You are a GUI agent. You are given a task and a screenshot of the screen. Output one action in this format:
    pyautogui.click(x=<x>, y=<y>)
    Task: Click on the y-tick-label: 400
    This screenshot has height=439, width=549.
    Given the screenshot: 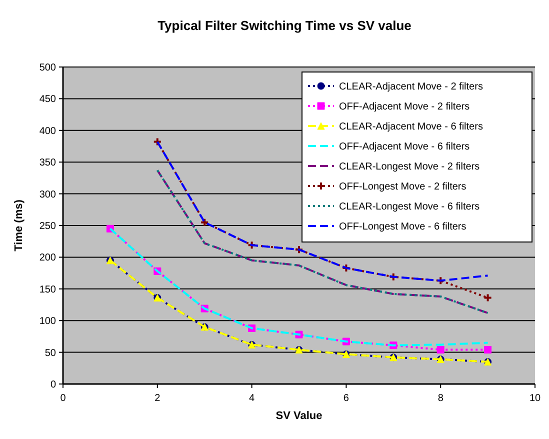 What is the action you would take?
    pyautogui.click(x=47, y=131)
    